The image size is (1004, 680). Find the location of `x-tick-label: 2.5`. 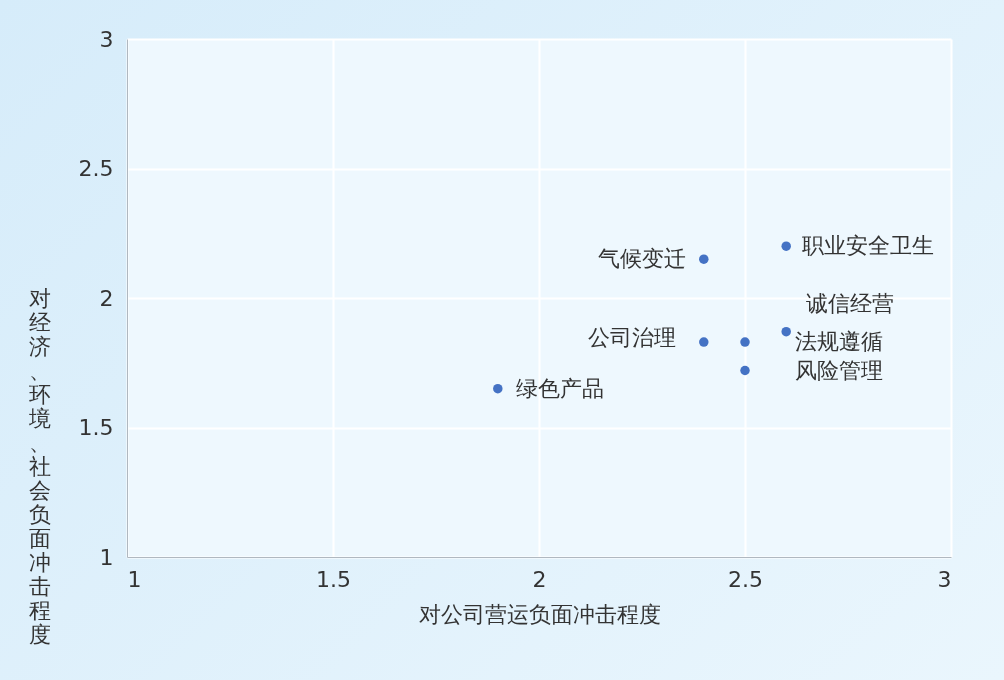

x-tick-label: 2.5 is located at coordinates (745, 579).